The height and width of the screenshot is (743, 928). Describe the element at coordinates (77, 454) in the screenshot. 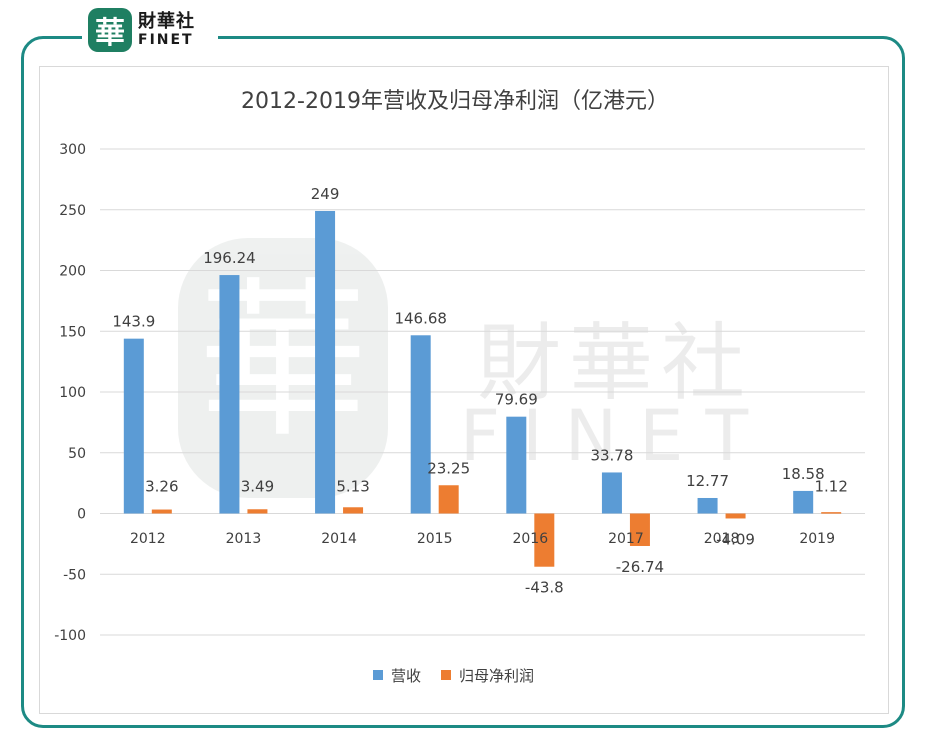

I see `y-tick-label: 50` at that location.